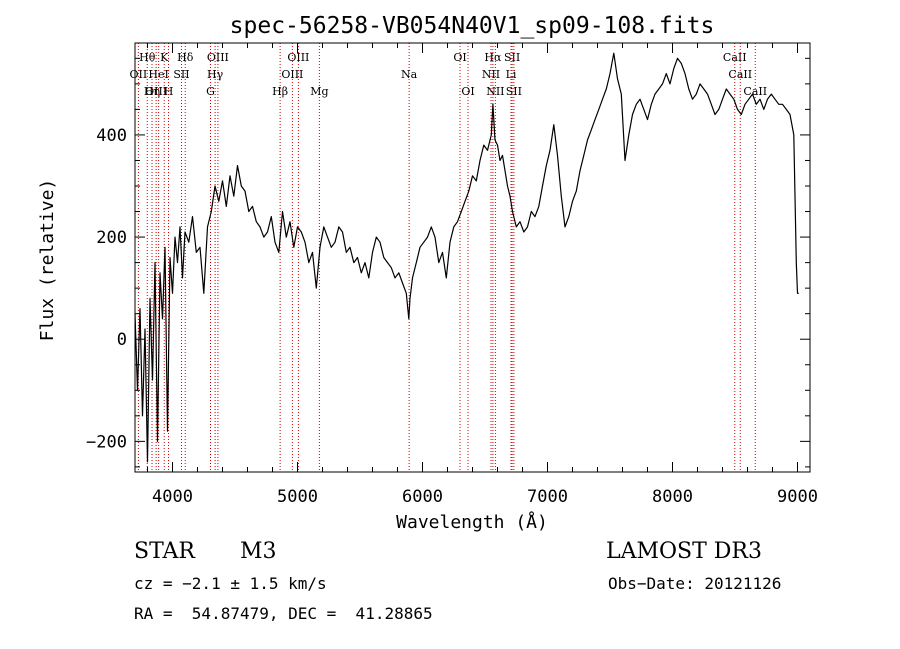 The height and width of the screenshot is (649, 900). What do you see at coordinates (158, 74) in the screenshot?
I see `emission-line-label: HeI` at bounding box center [158, 74].